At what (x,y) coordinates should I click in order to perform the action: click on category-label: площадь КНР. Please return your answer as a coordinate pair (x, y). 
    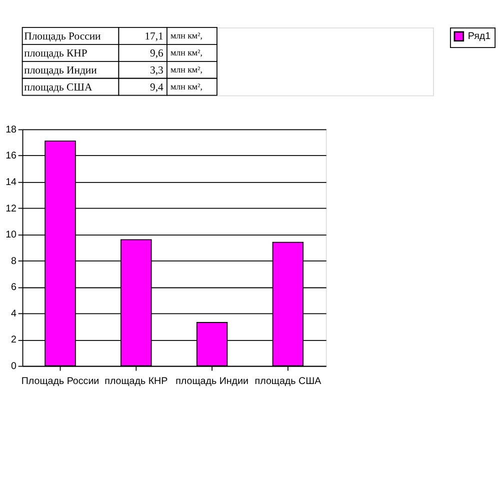
    Looking at the image, I should click on (56, 54).